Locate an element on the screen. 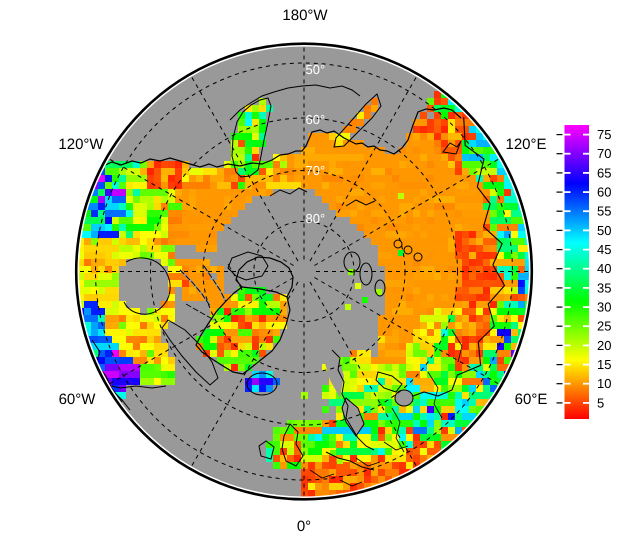 The width and height of the screenshot is (625, 557). svg-text: 80° is located at coordinates (316, 218).